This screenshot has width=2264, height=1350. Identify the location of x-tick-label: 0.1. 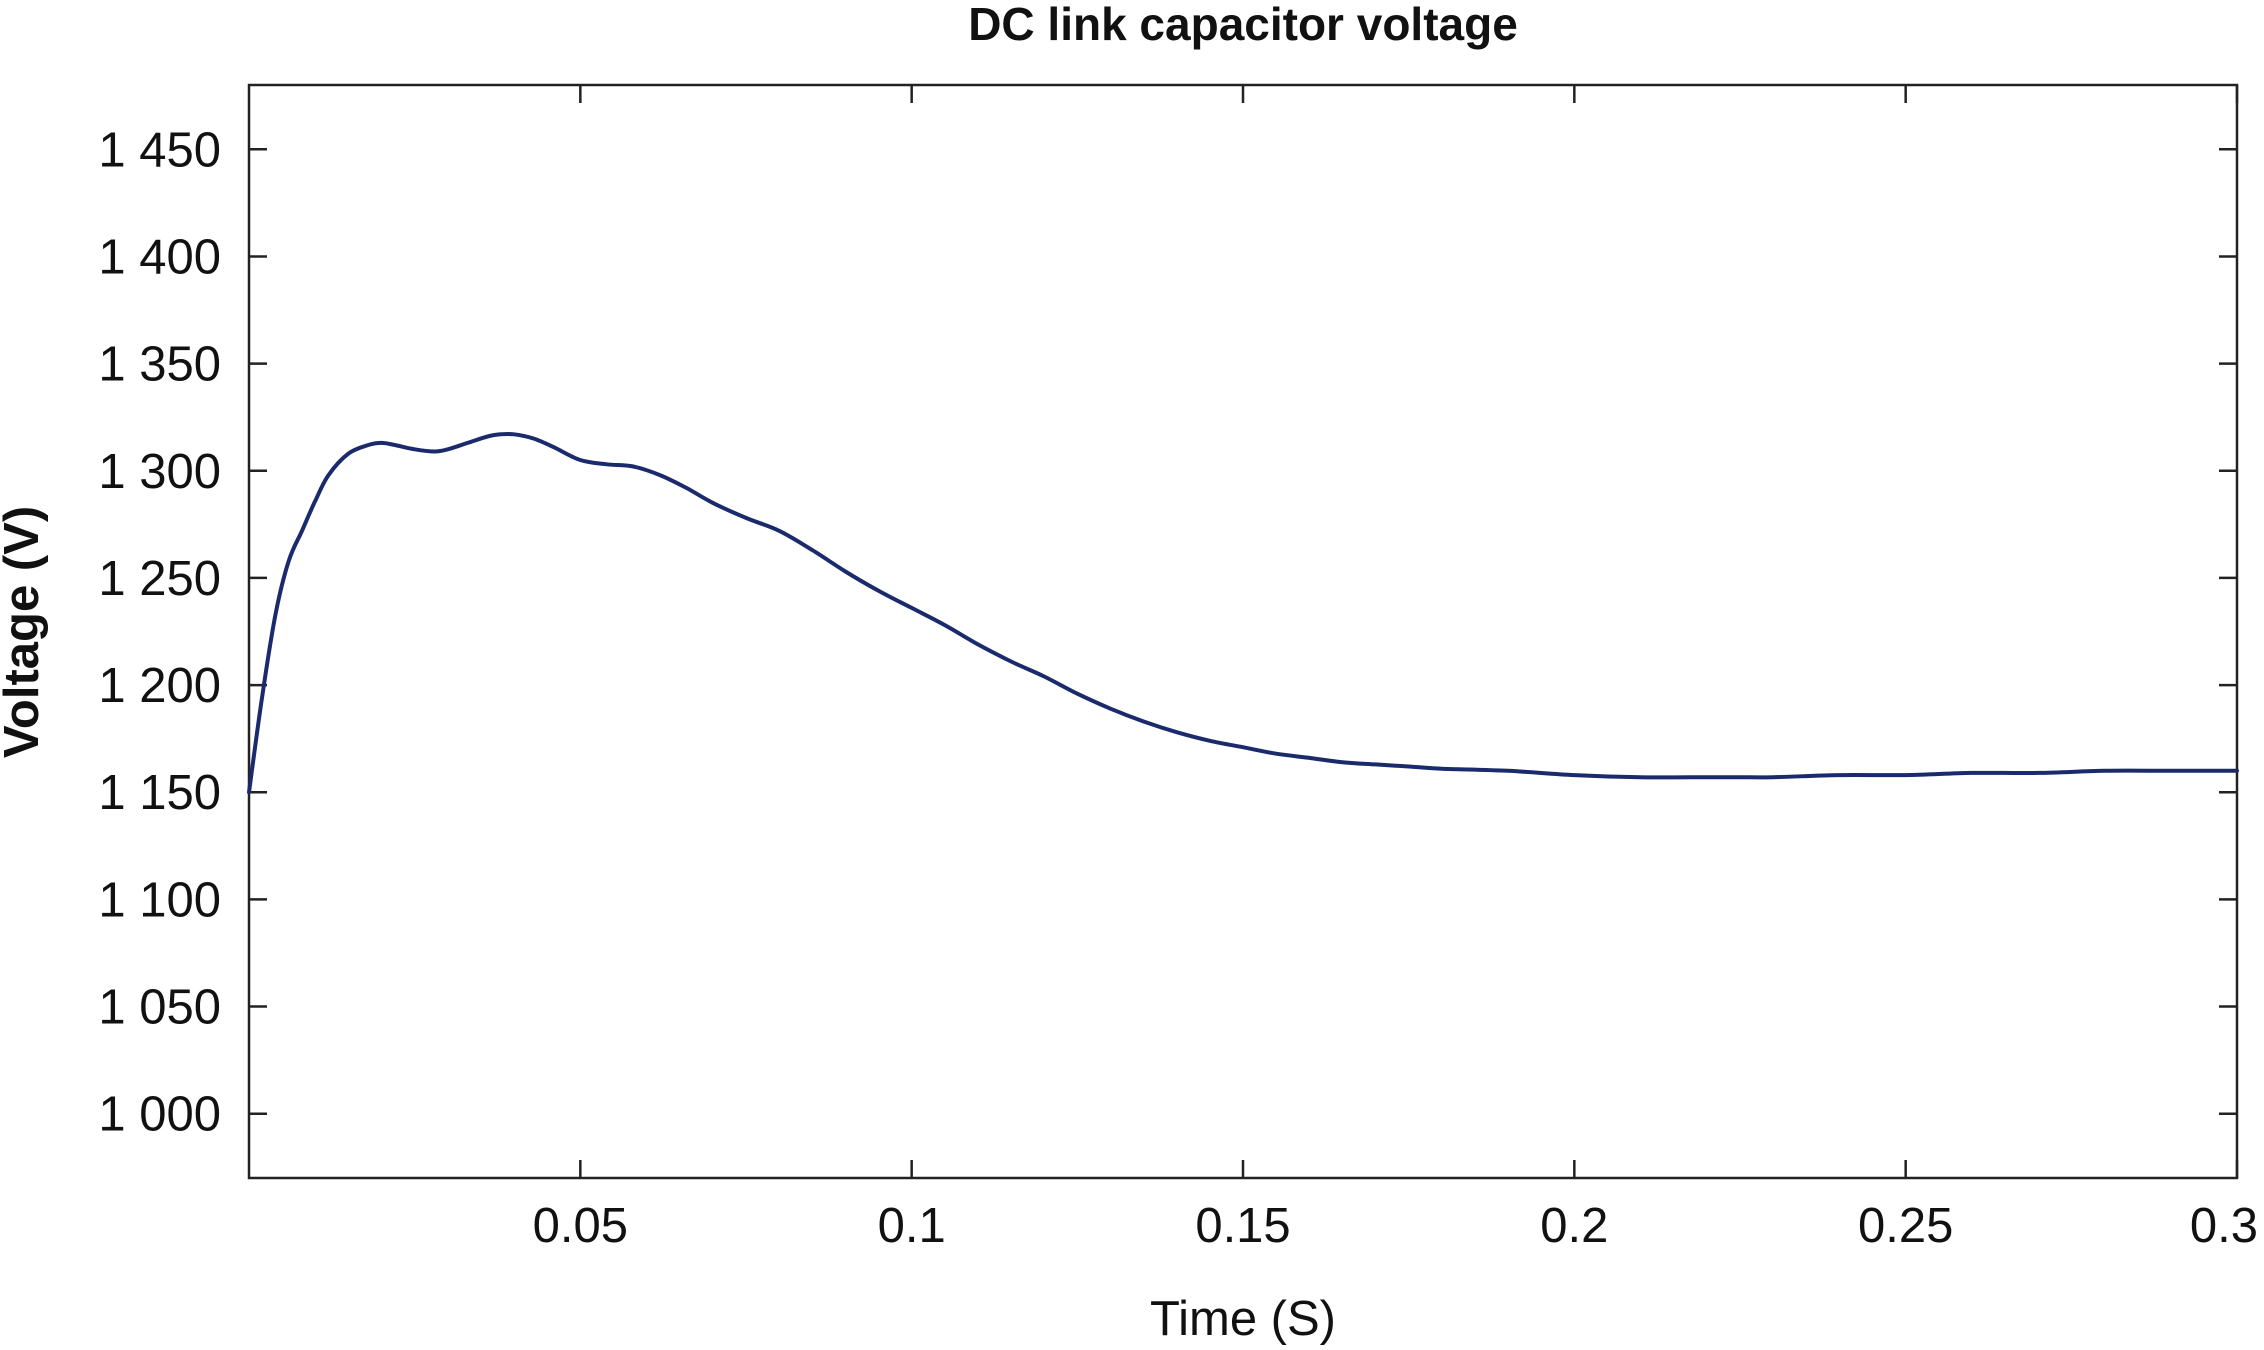
(912, 1226).